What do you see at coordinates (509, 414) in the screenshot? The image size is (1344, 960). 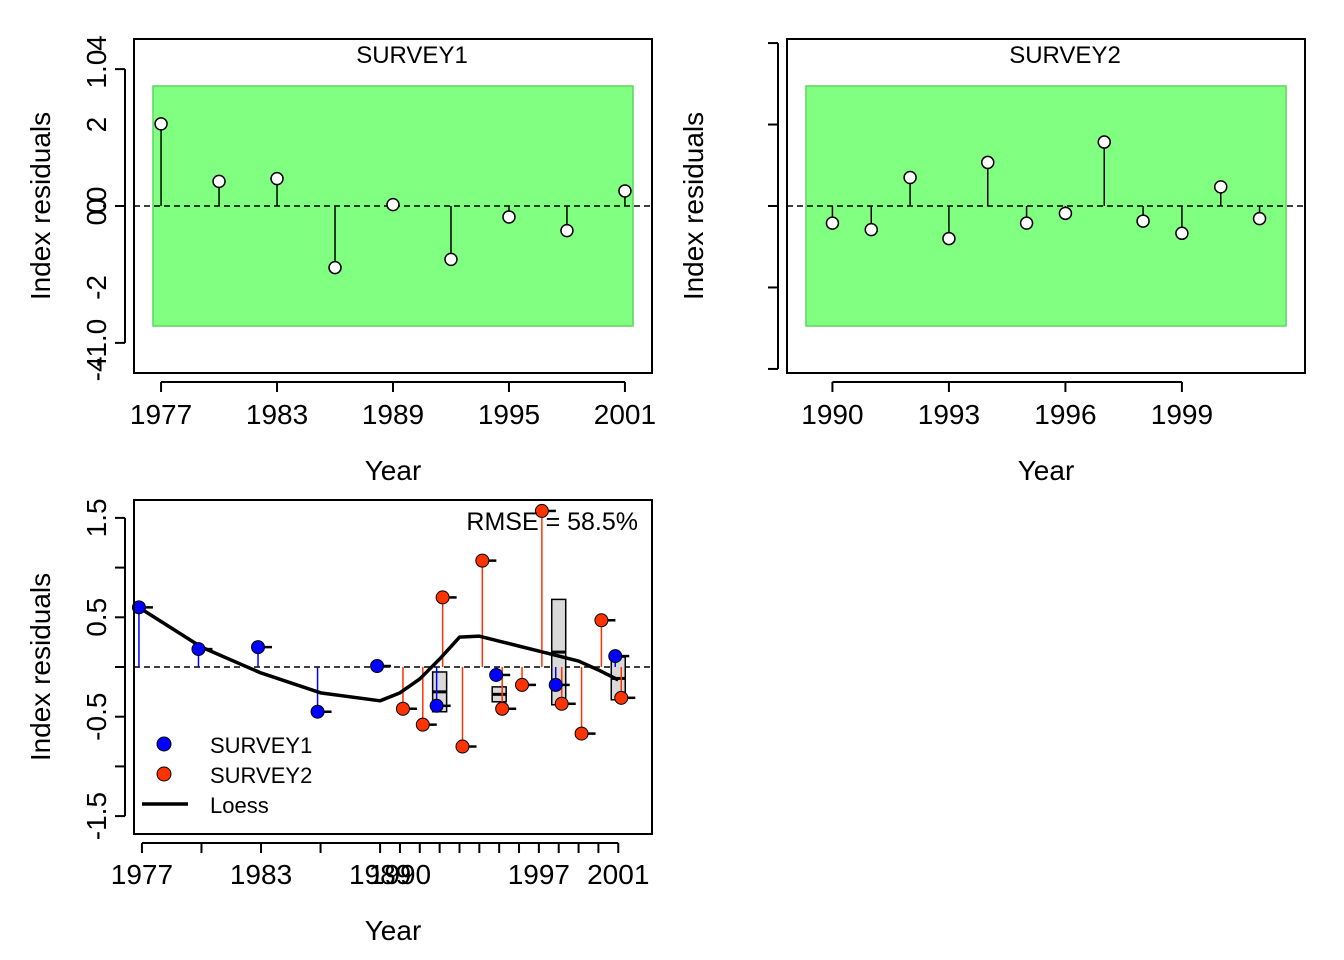 I see `survey1-x-tick-label: 1995` at bounding box center [509, 414].